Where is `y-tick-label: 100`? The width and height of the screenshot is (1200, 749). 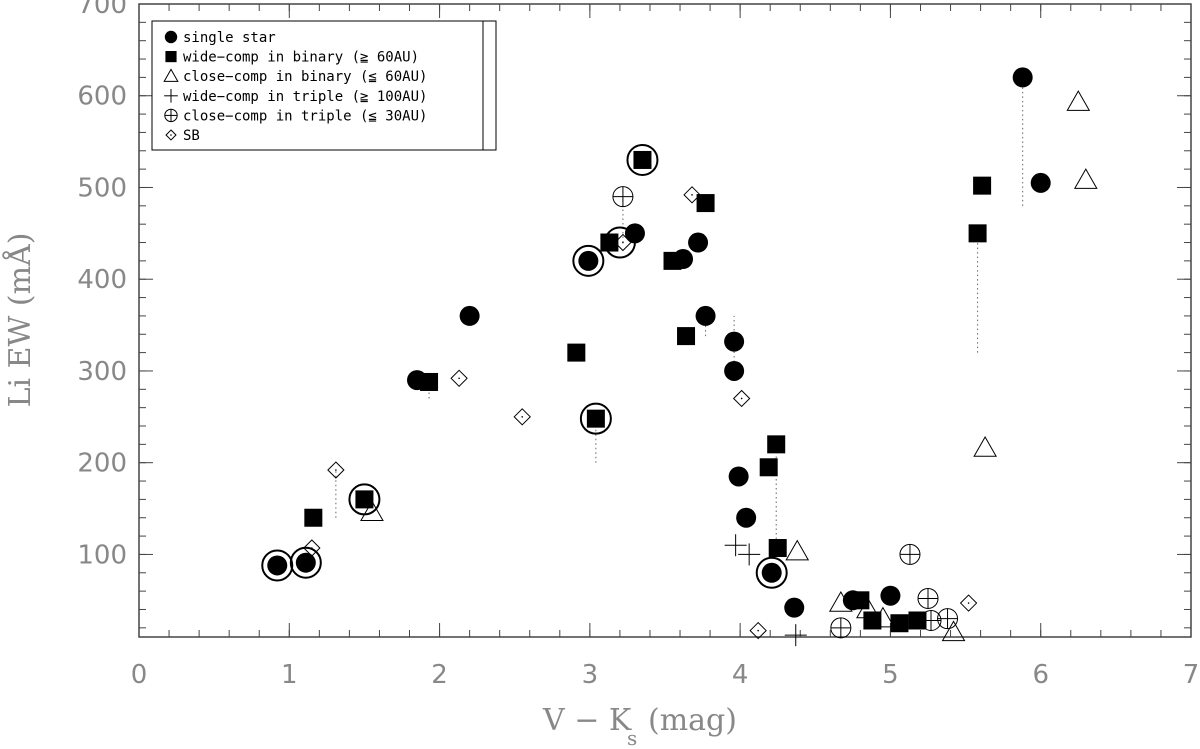 y-tick-label: 100 is located at coordinates (102, 555).